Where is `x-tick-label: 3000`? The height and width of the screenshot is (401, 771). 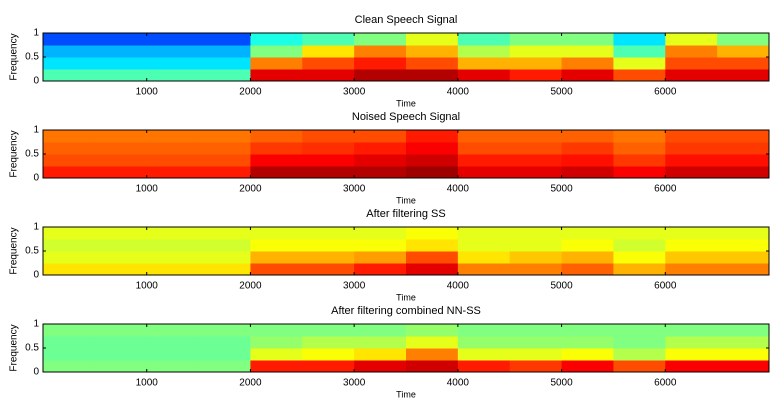 x-tick-label: 3000 is located at coordinates (354, 92).